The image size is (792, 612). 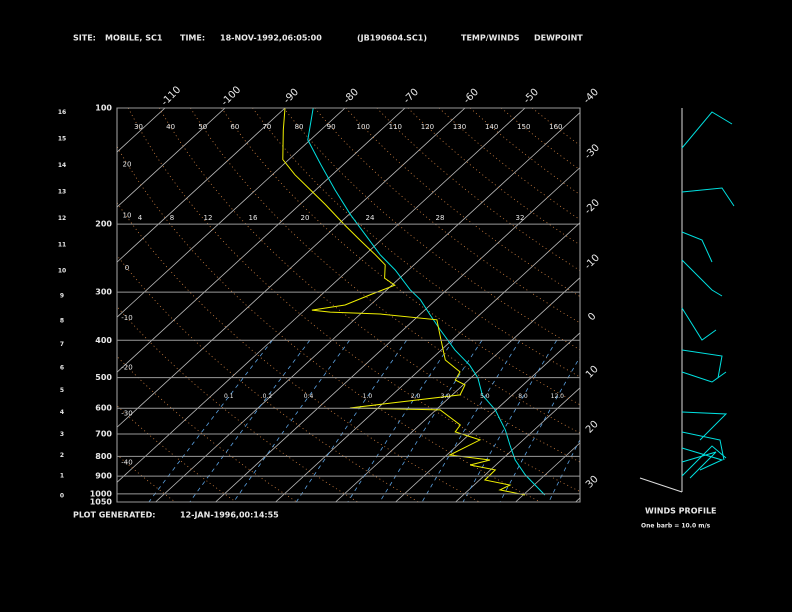 I want to click on time-label: TIME:, so click(x=192, y=38).